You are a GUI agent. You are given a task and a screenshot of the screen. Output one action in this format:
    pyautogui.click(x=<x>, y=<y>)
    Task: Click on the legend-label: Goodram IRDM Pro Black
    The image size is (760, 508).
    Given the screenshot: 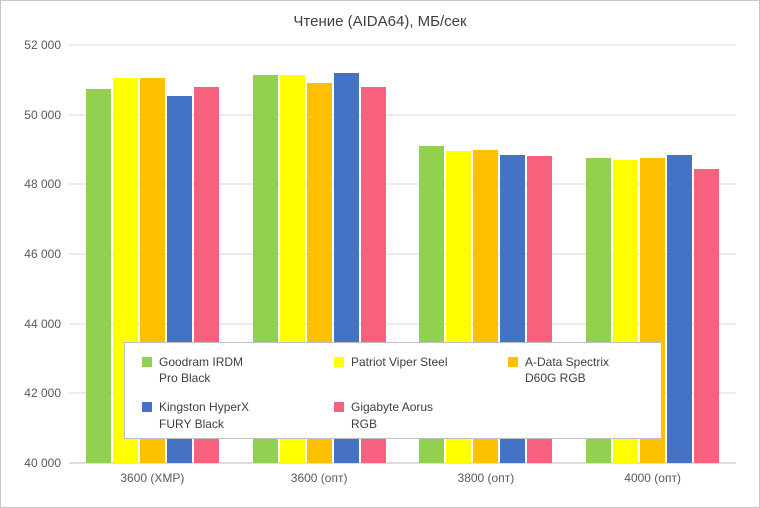 What is the action you would take?
    pyautogui.click(x=201, y=370)
    